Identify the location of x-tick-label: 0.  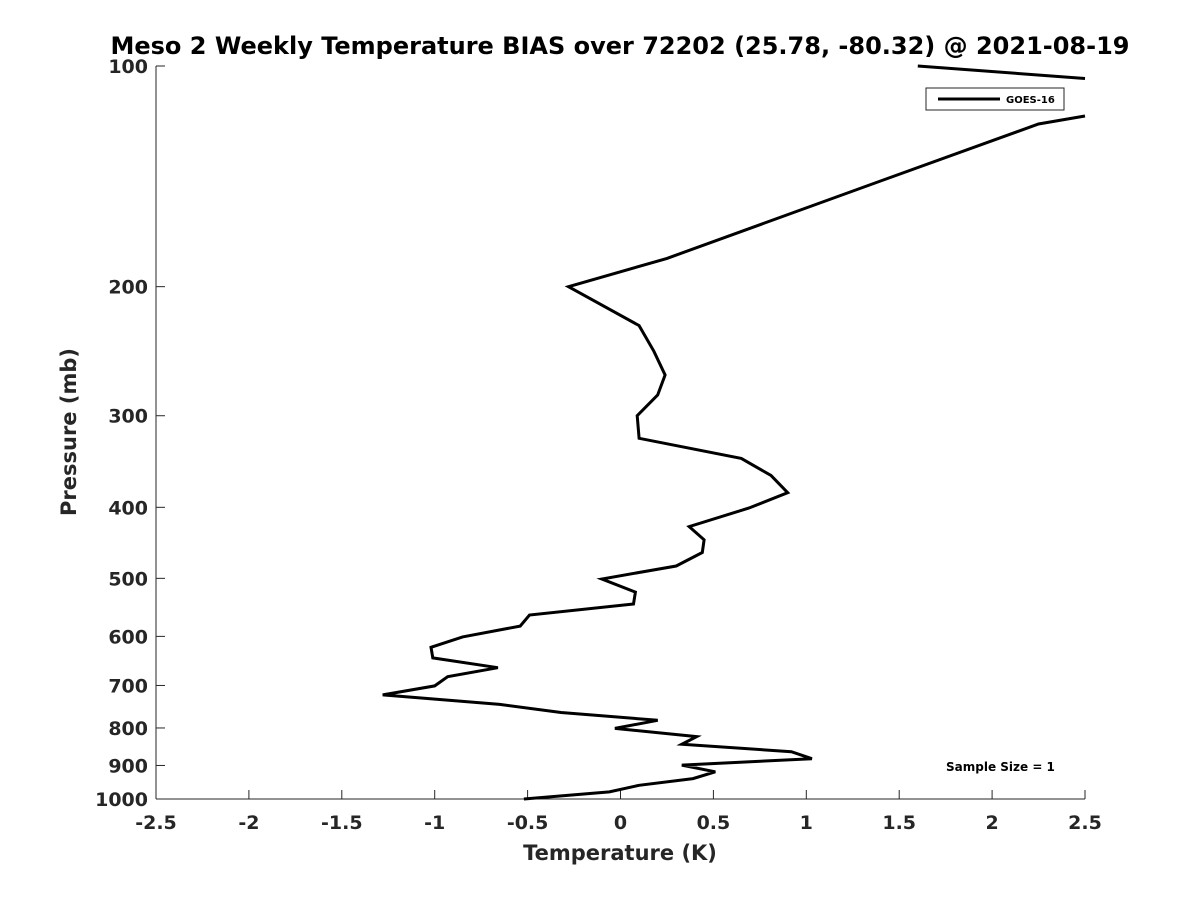
(620, 823).